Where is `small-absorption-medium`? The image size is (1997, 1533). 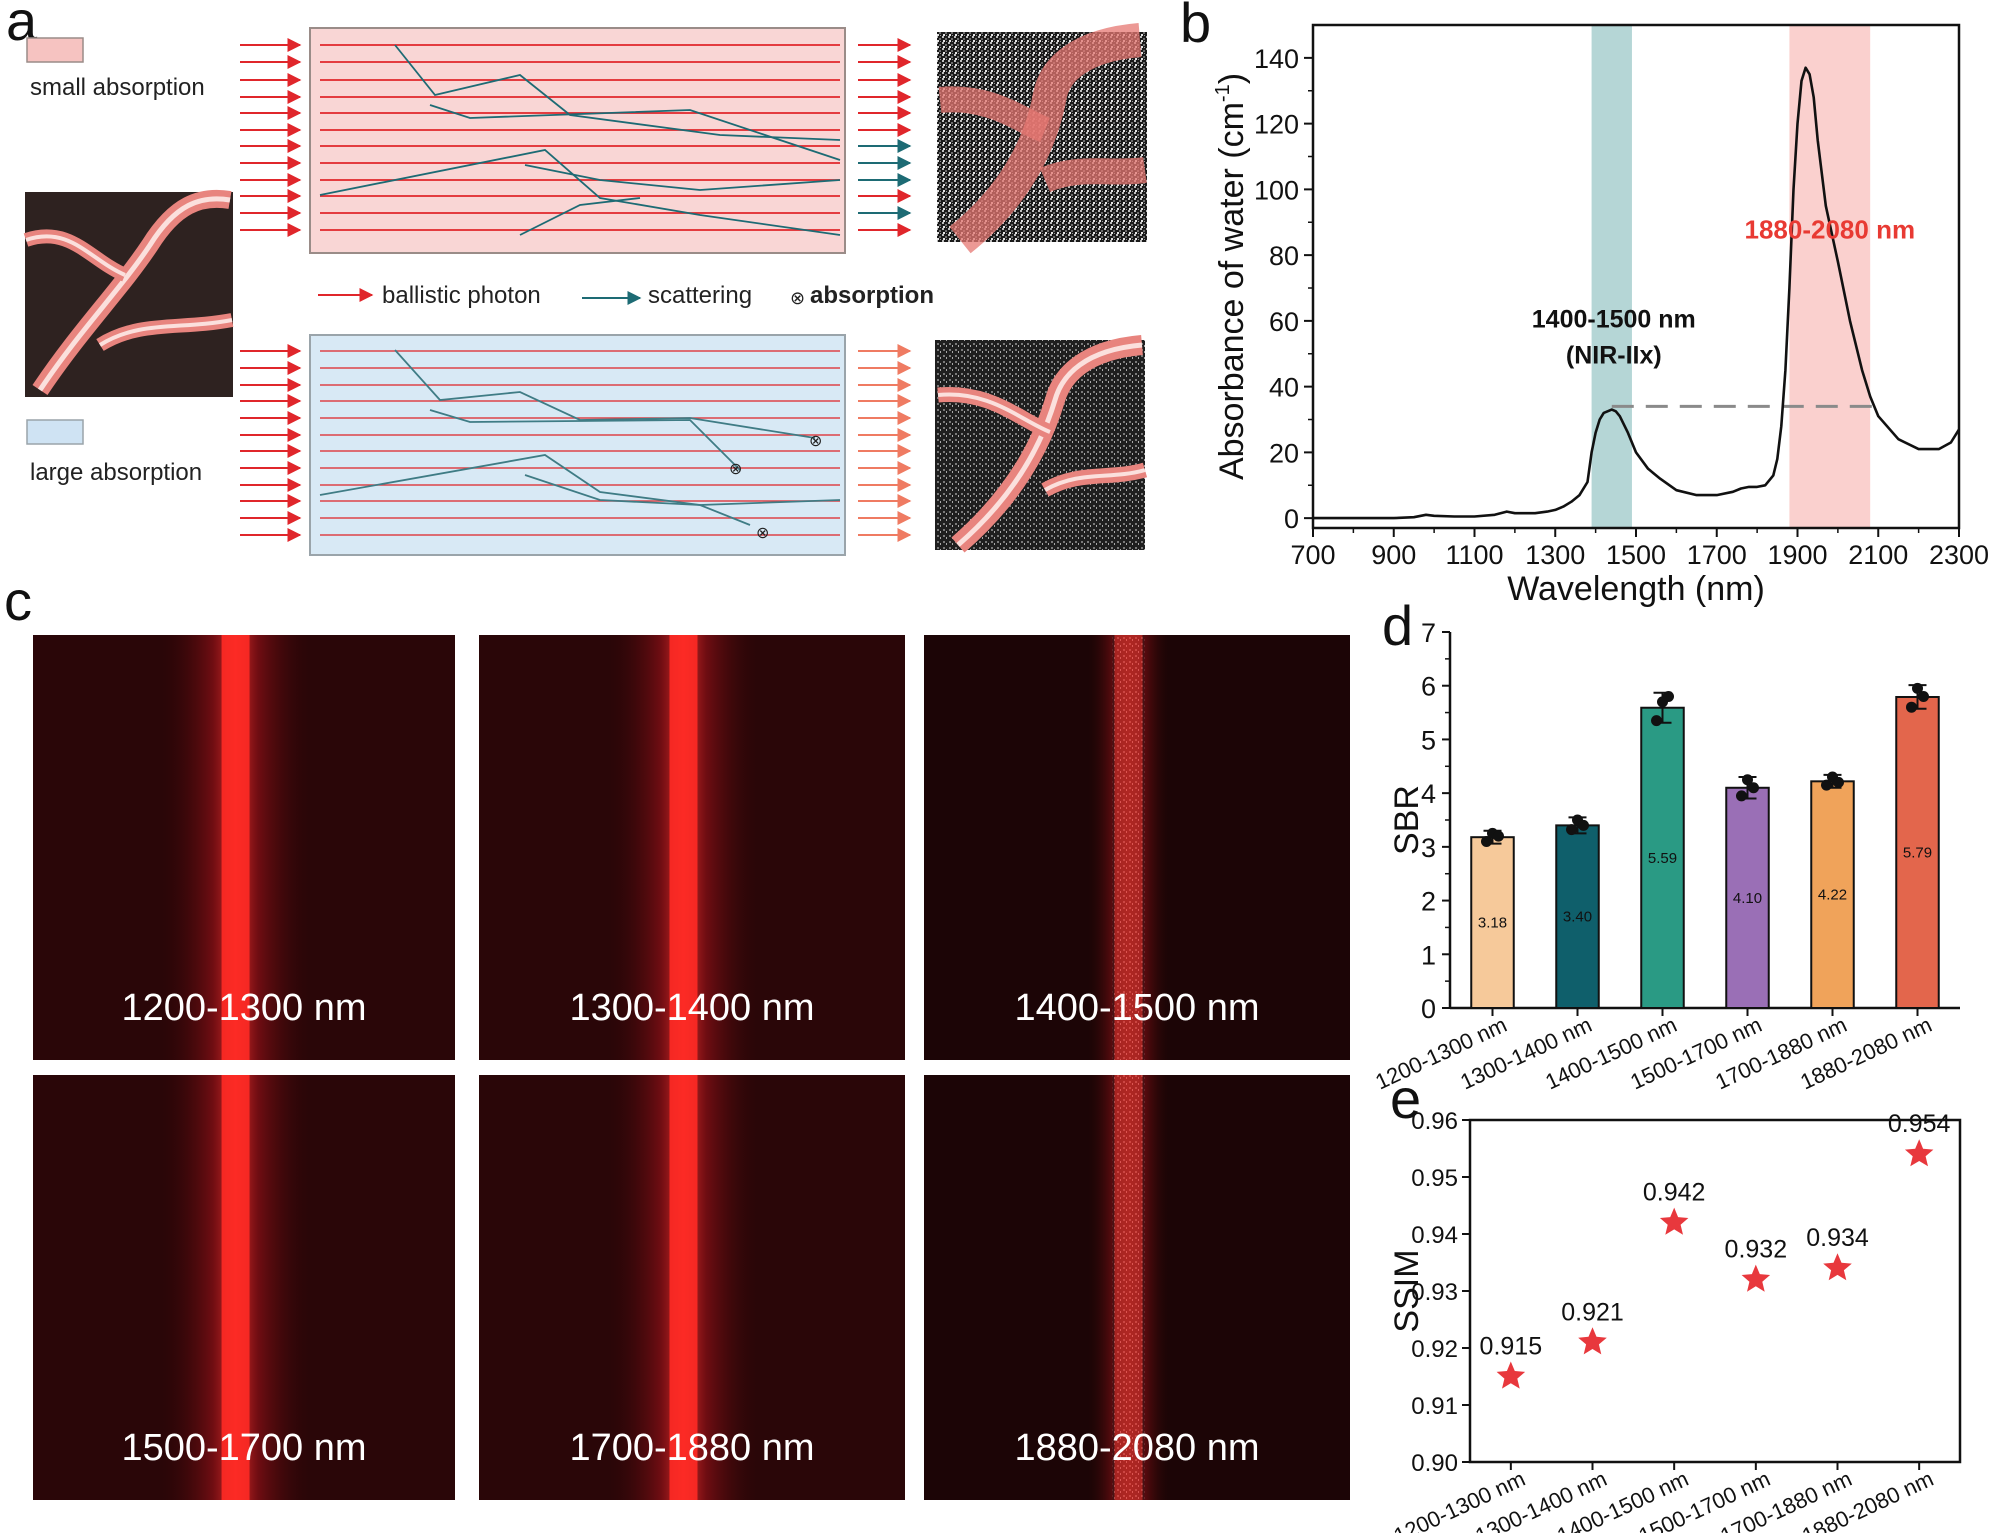
small-absorption-medium is located at coordinates (577, 140).